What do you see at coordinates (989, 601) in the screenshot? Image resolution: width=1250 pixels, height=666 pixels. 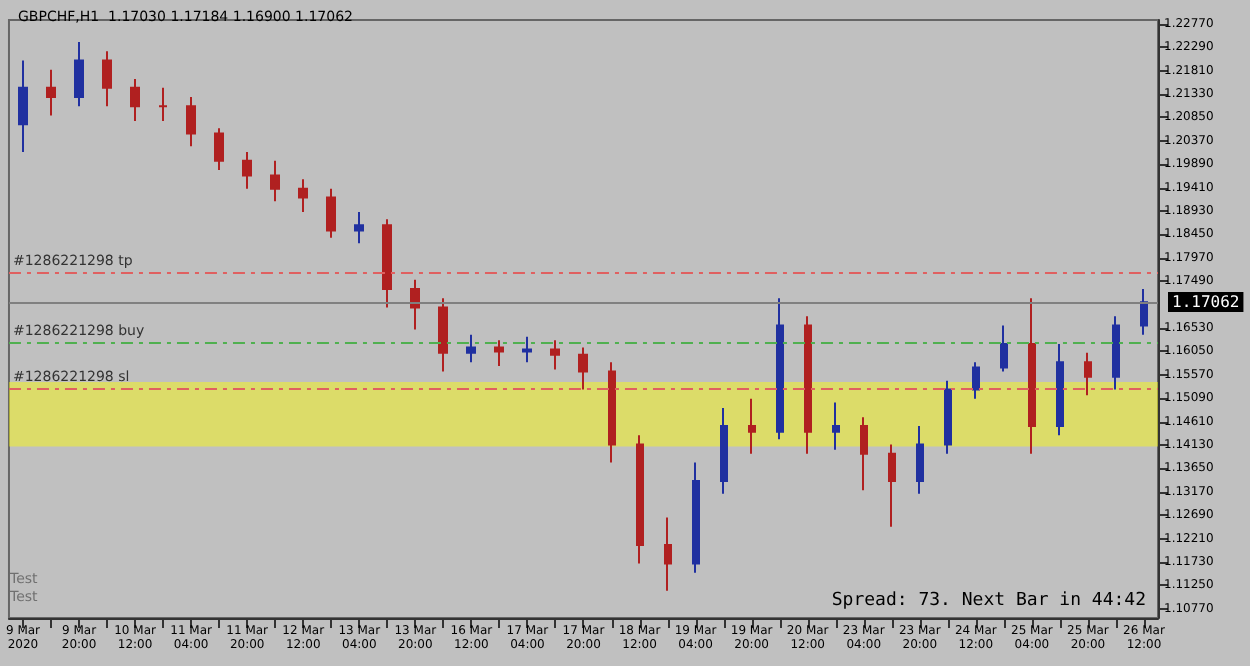 I see `annotation: Spread: 73. Next Bar in 44:42` at bounding box center [989, 601].